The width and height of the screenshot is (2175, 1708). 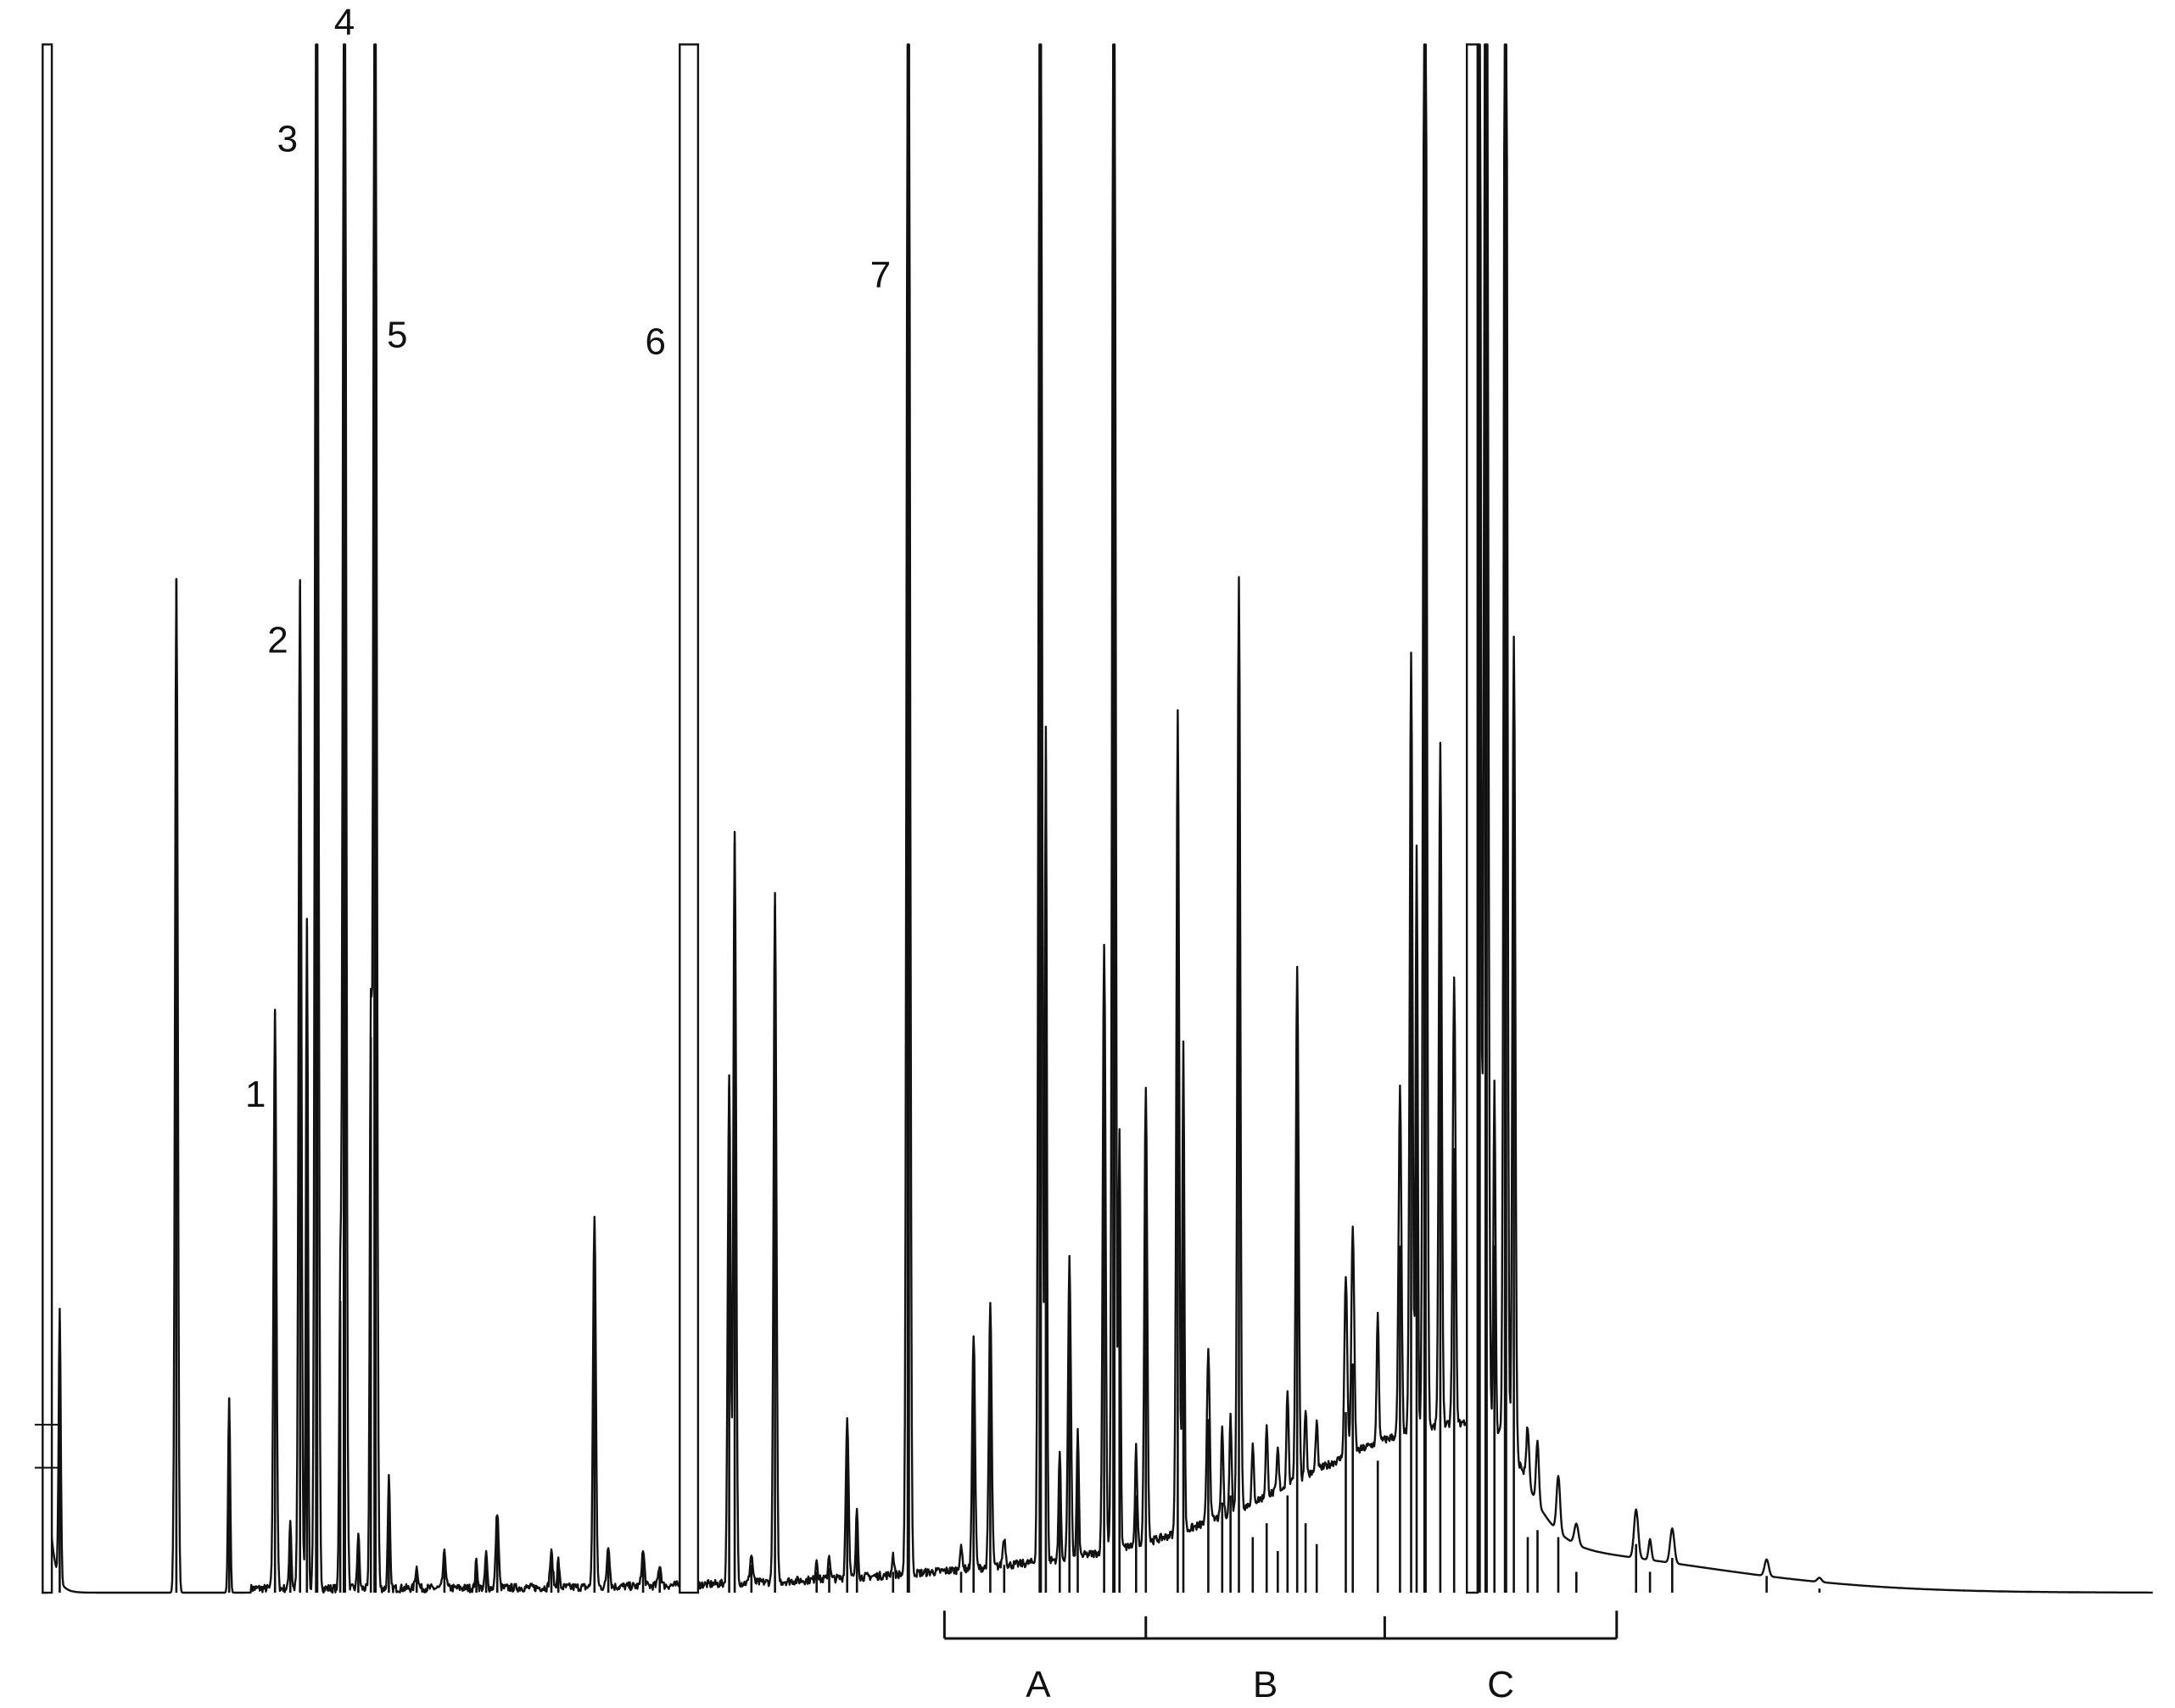 What do you see at coordinates (1265, 1685) in the screenshot?
I see `range-label-B: B` at bounding box center [1265, 1685].